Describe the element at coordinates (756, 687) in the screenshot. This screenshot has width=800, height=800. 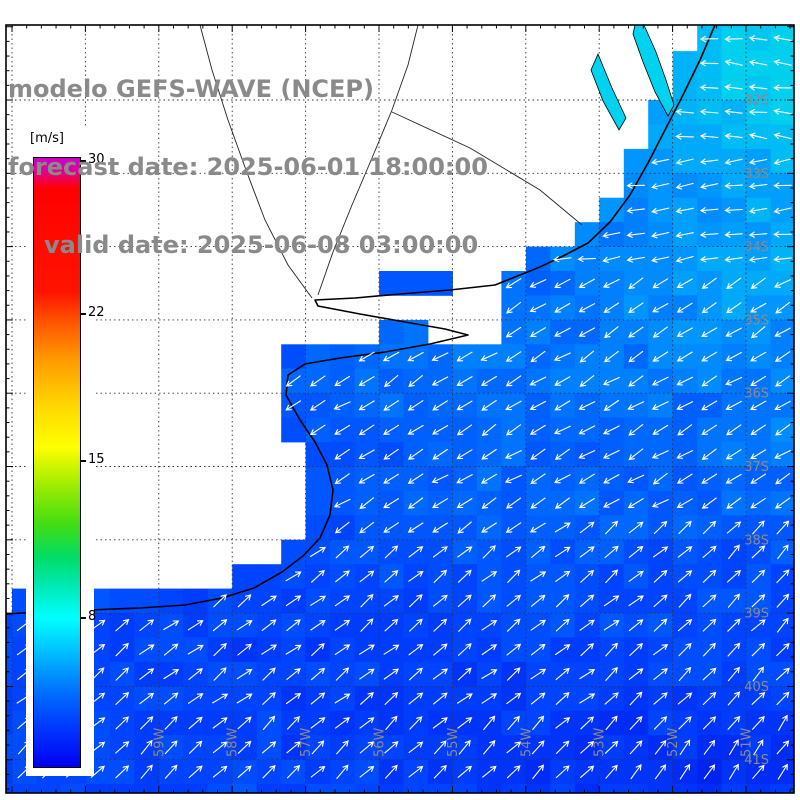
I see `lat-label: 40S` at that location.